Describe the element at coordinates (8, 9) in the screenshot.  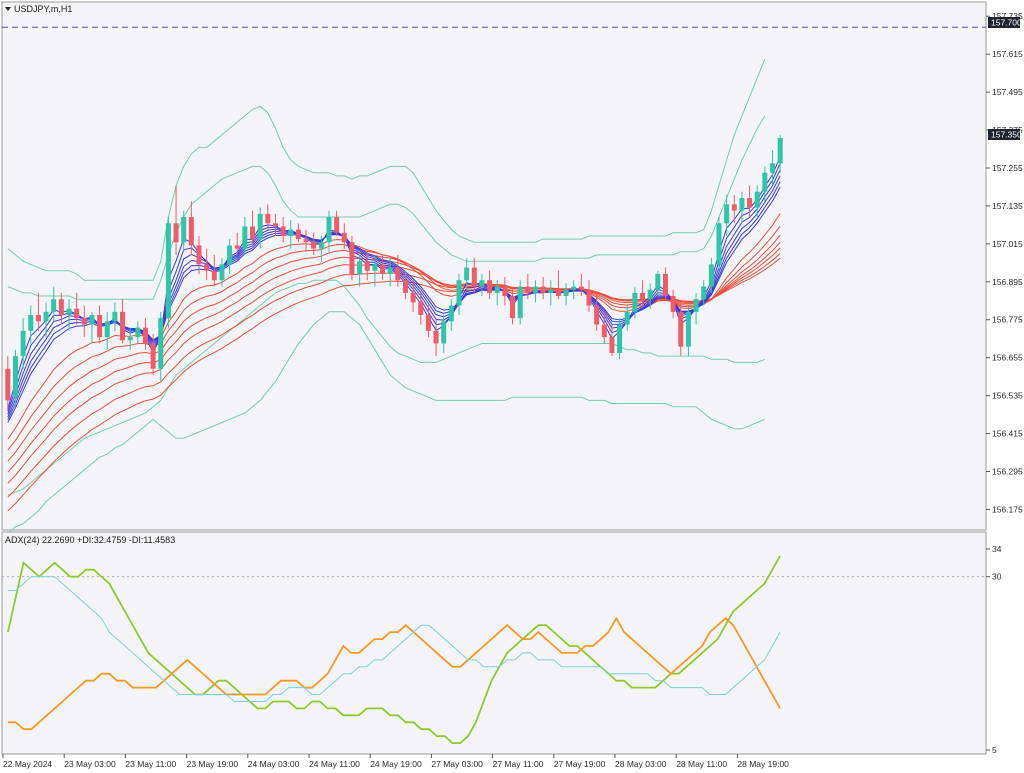
I see `triangle-down-icon` at that location.